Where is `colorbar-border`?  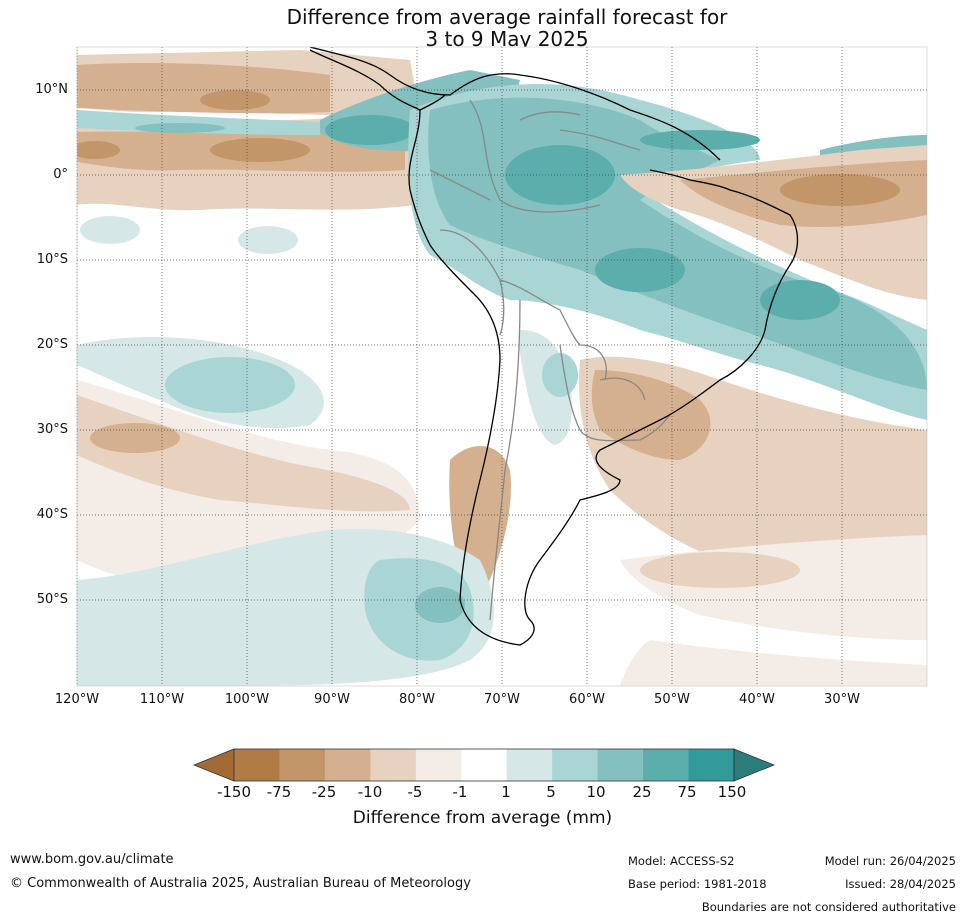
colorbar-border is located at coordinates (484, 765).